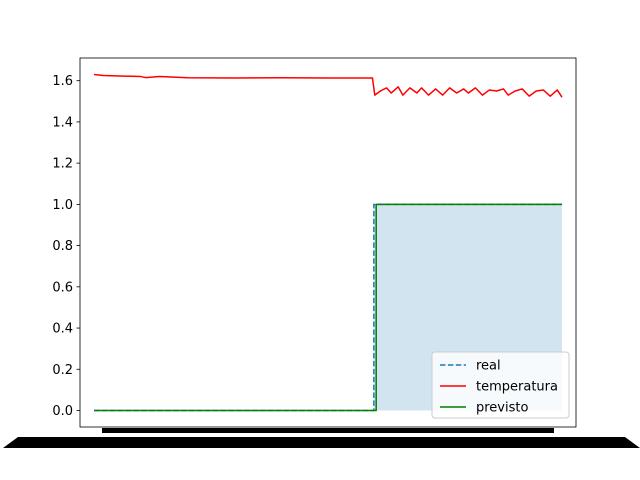 Image resolution: width=640 pixels, height=480 pixels. Describe the element at coordinates (62, 122) in the screenshot. I see `y-tick-label: 1.4` at that location.